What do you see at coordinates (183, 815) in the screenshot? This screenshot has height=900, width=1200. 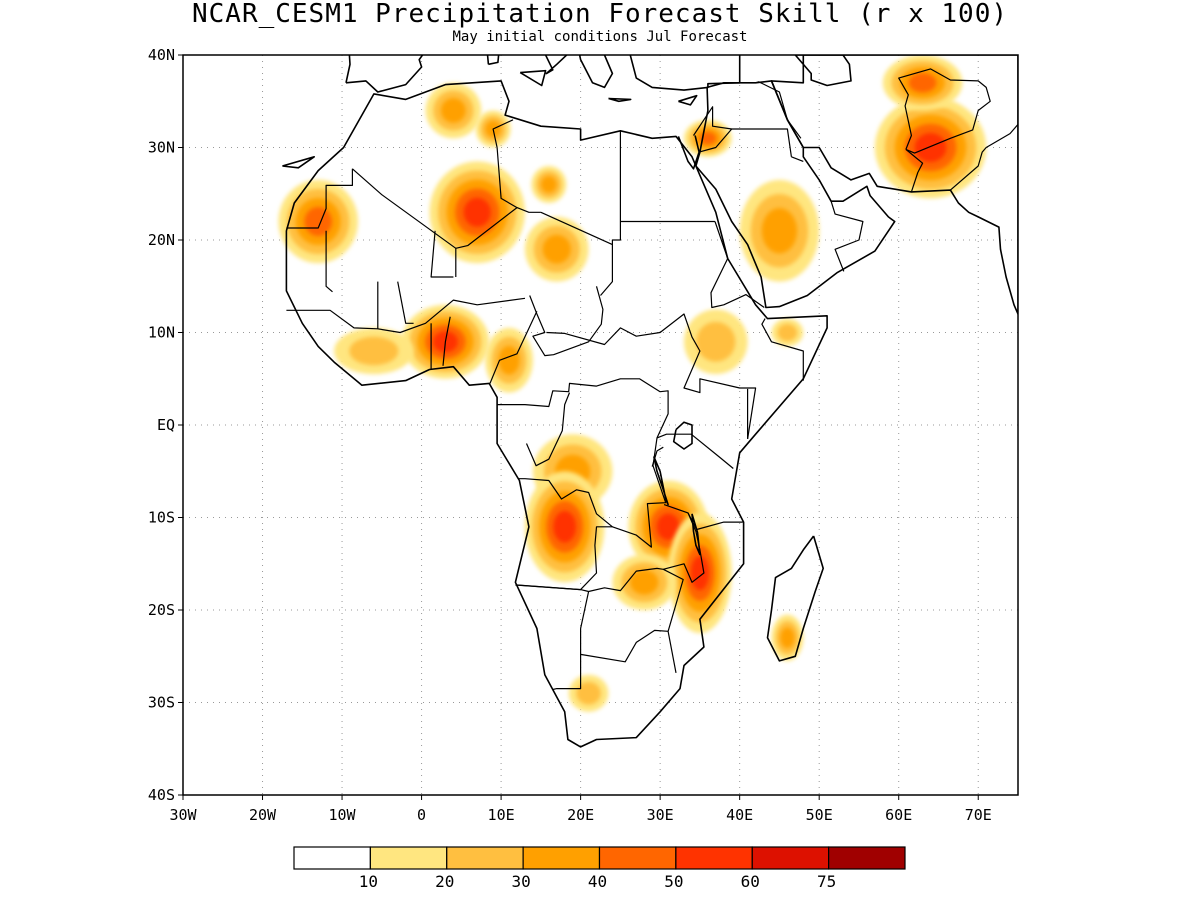 I see `x-tick-label: 30W` at bounding box center [183, 815].